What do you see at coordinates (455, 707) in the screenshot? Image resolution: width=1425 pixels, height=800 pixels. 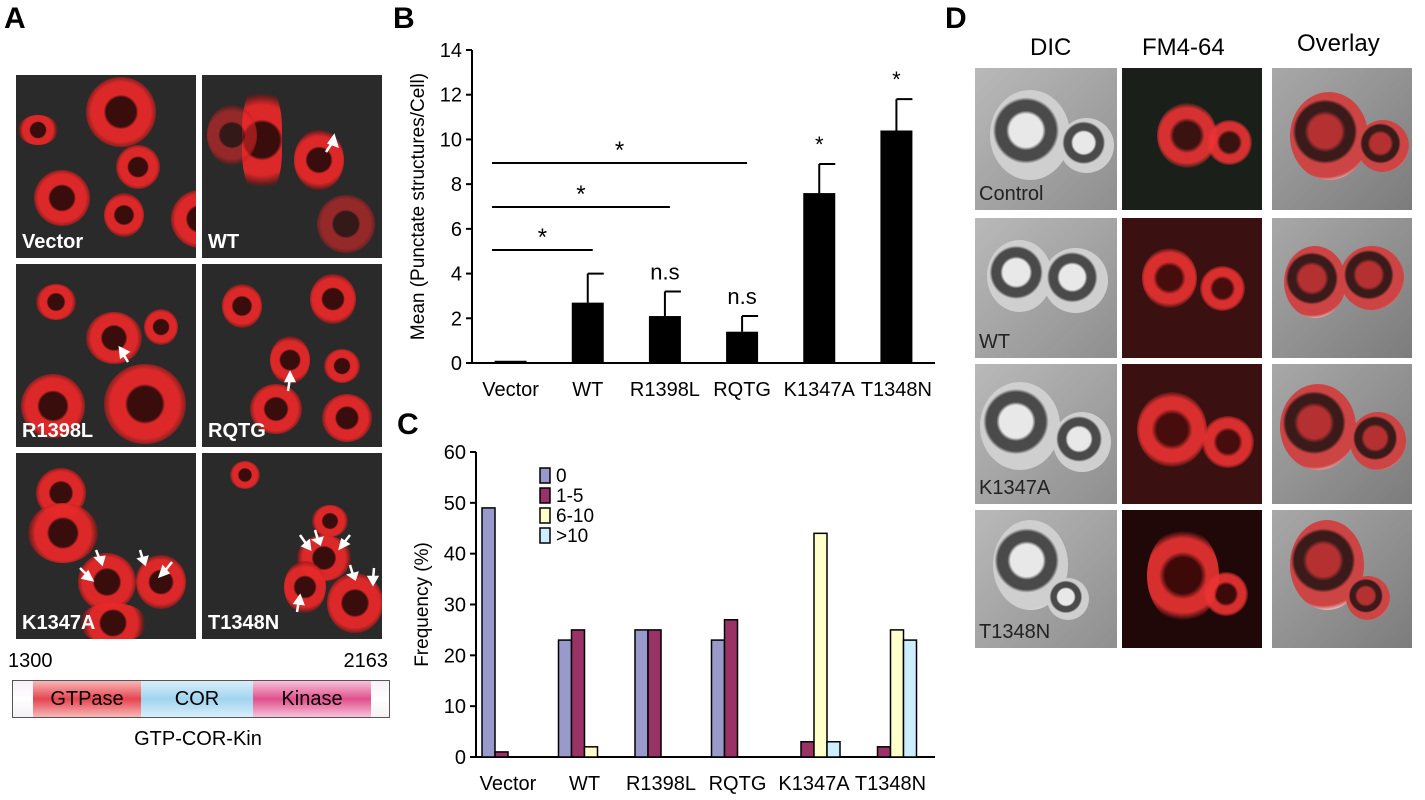 I see `y-tick-label: 10` at bounding box center [455, 707].